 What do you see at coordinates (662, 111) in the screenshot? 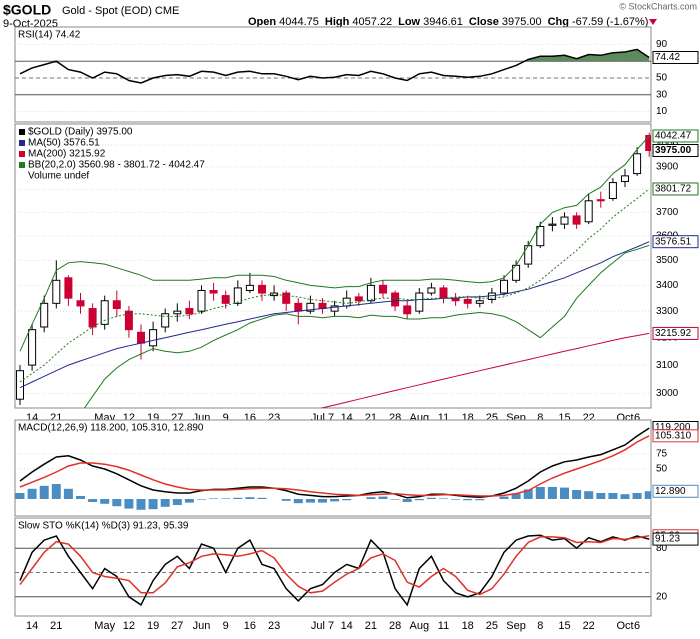
I see `y-tick-label: 10` at bounding box center [662, 111].